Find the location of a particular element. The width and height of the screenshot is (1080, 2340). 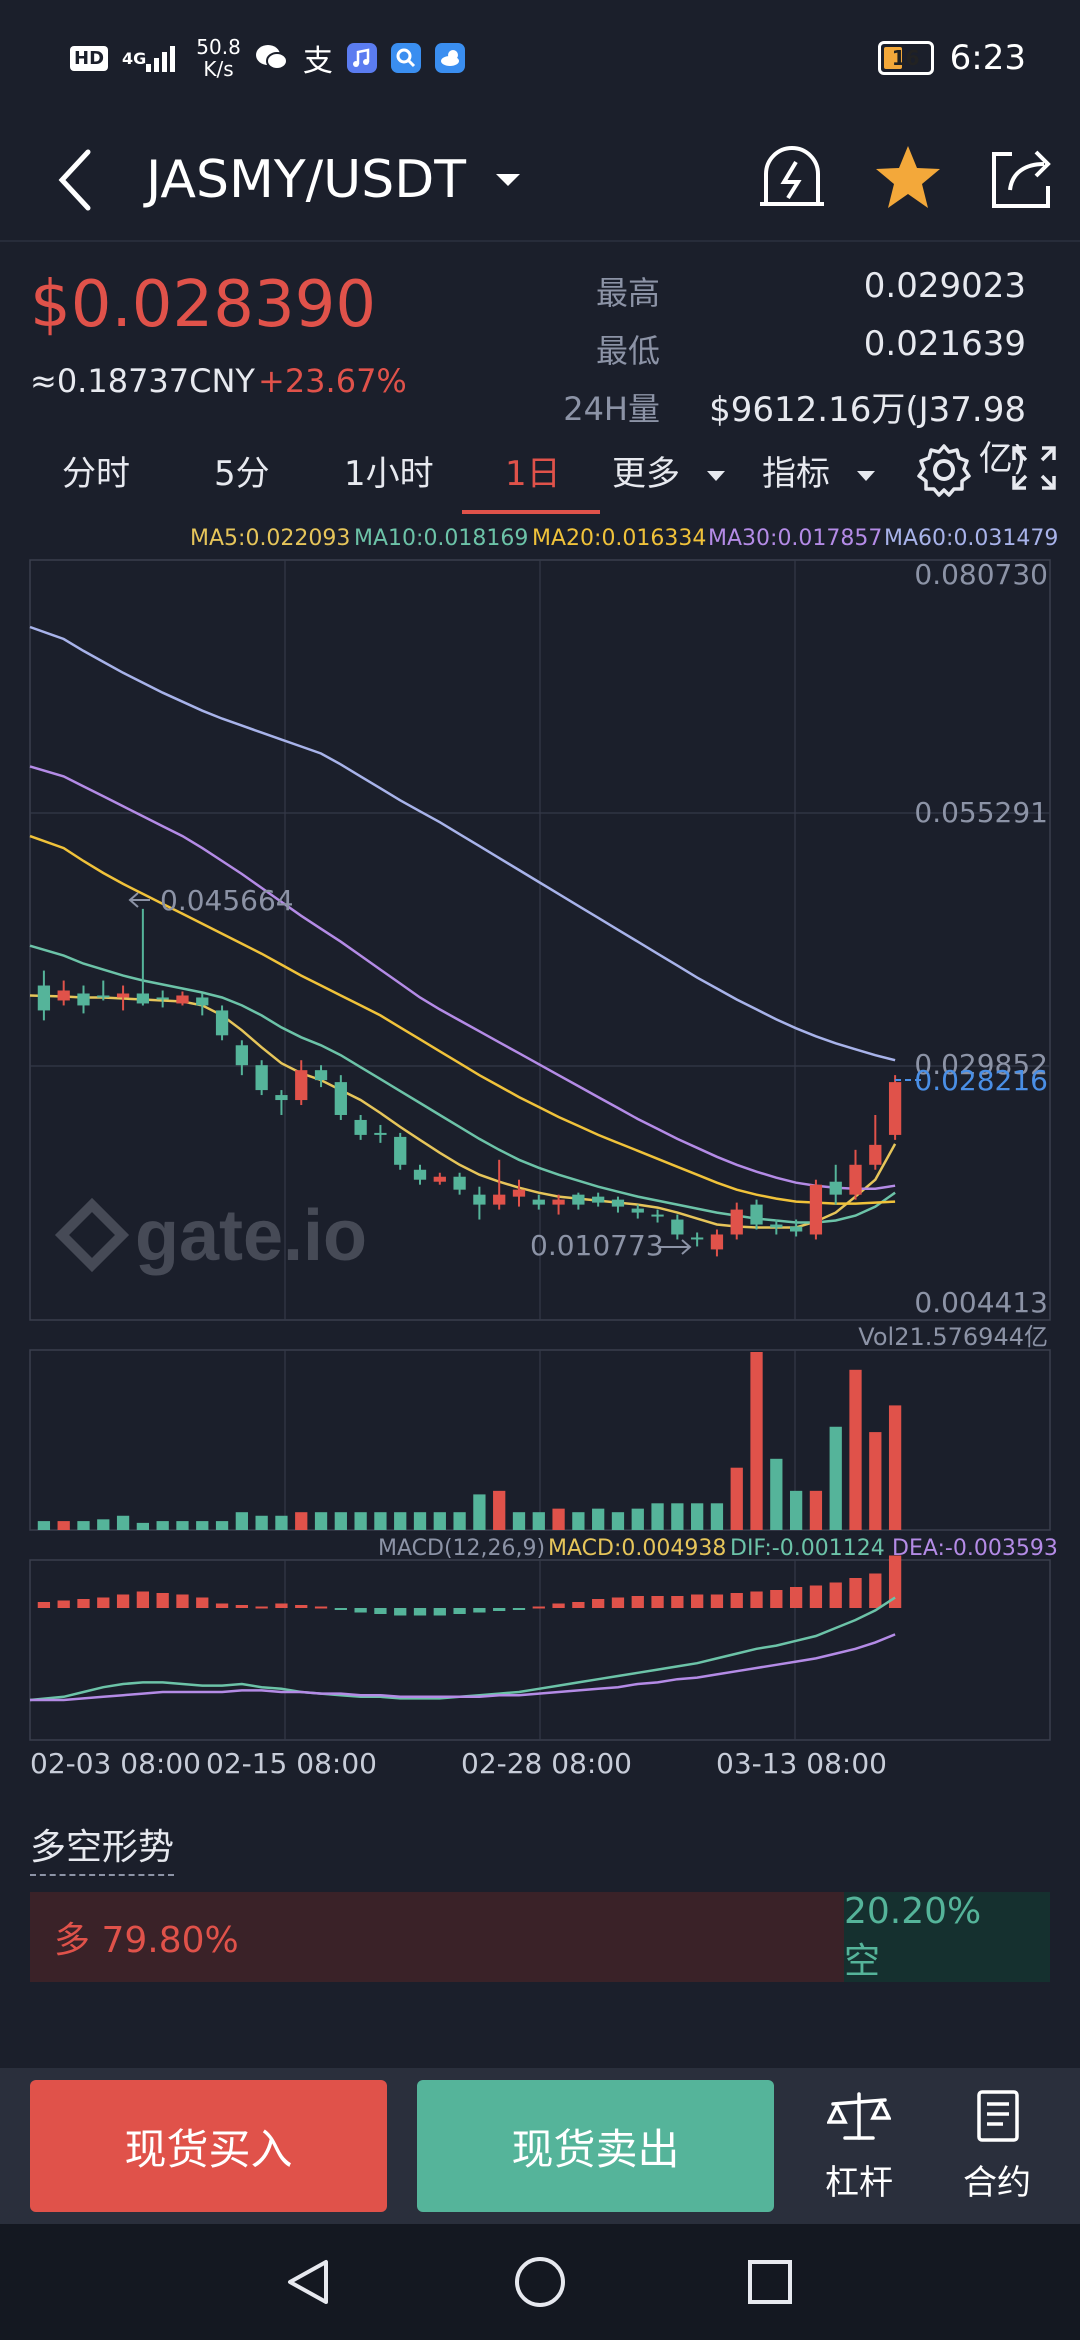

hd-icon: HD is located at coordinates (89, 58).